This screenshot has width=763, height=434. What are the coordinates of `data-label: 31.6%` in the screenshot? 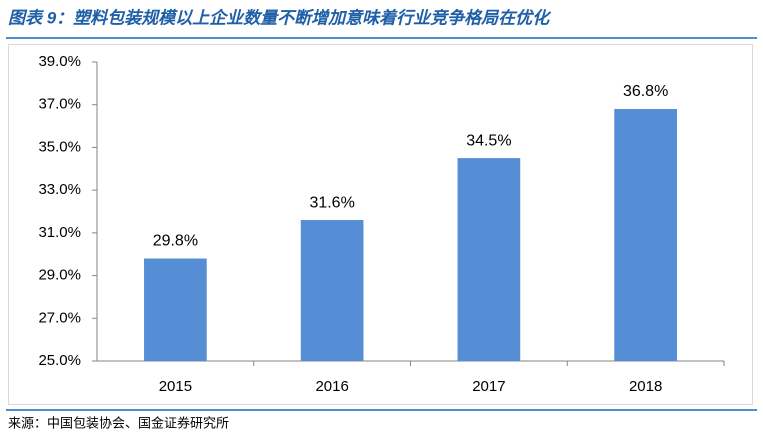 It's located at (331, 202).